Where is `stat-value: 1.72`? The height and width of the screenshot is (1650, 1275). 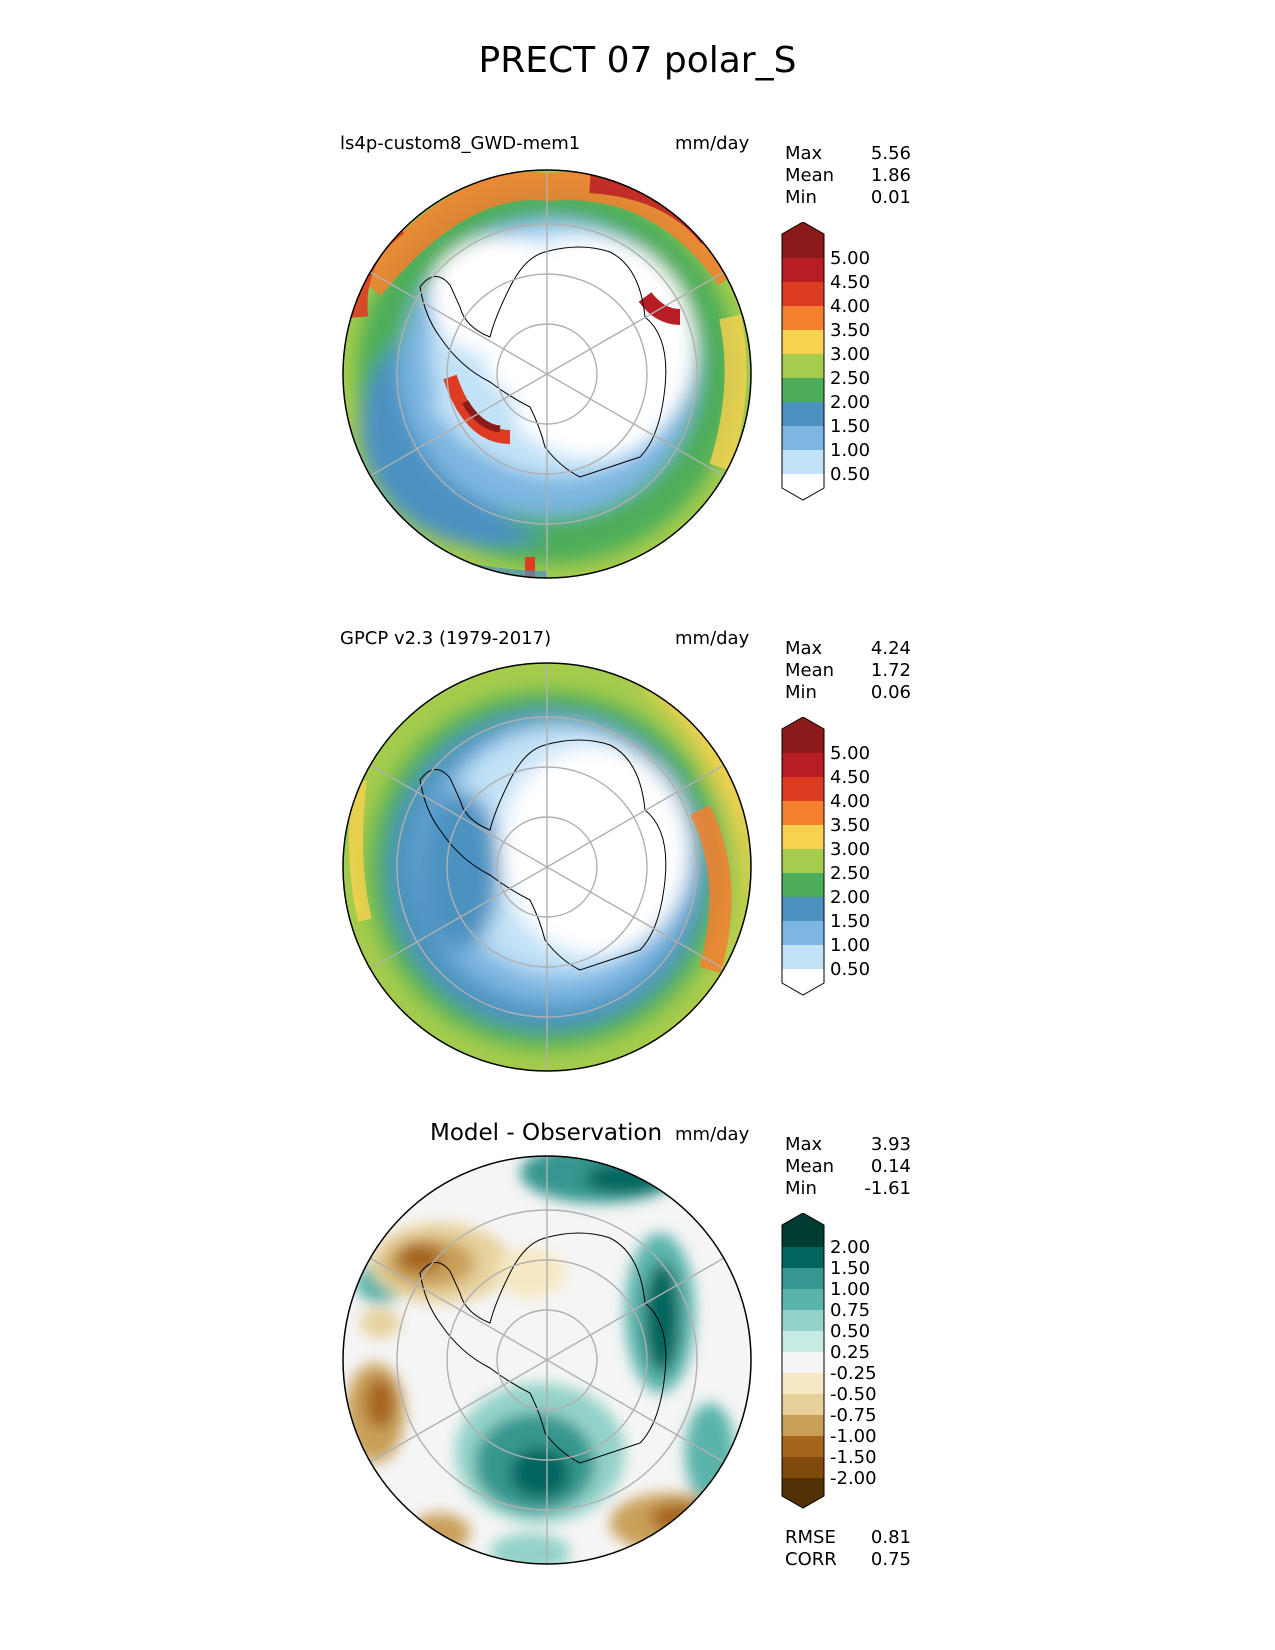 stat-value: 1.72 is located at coordinates (890, 670).